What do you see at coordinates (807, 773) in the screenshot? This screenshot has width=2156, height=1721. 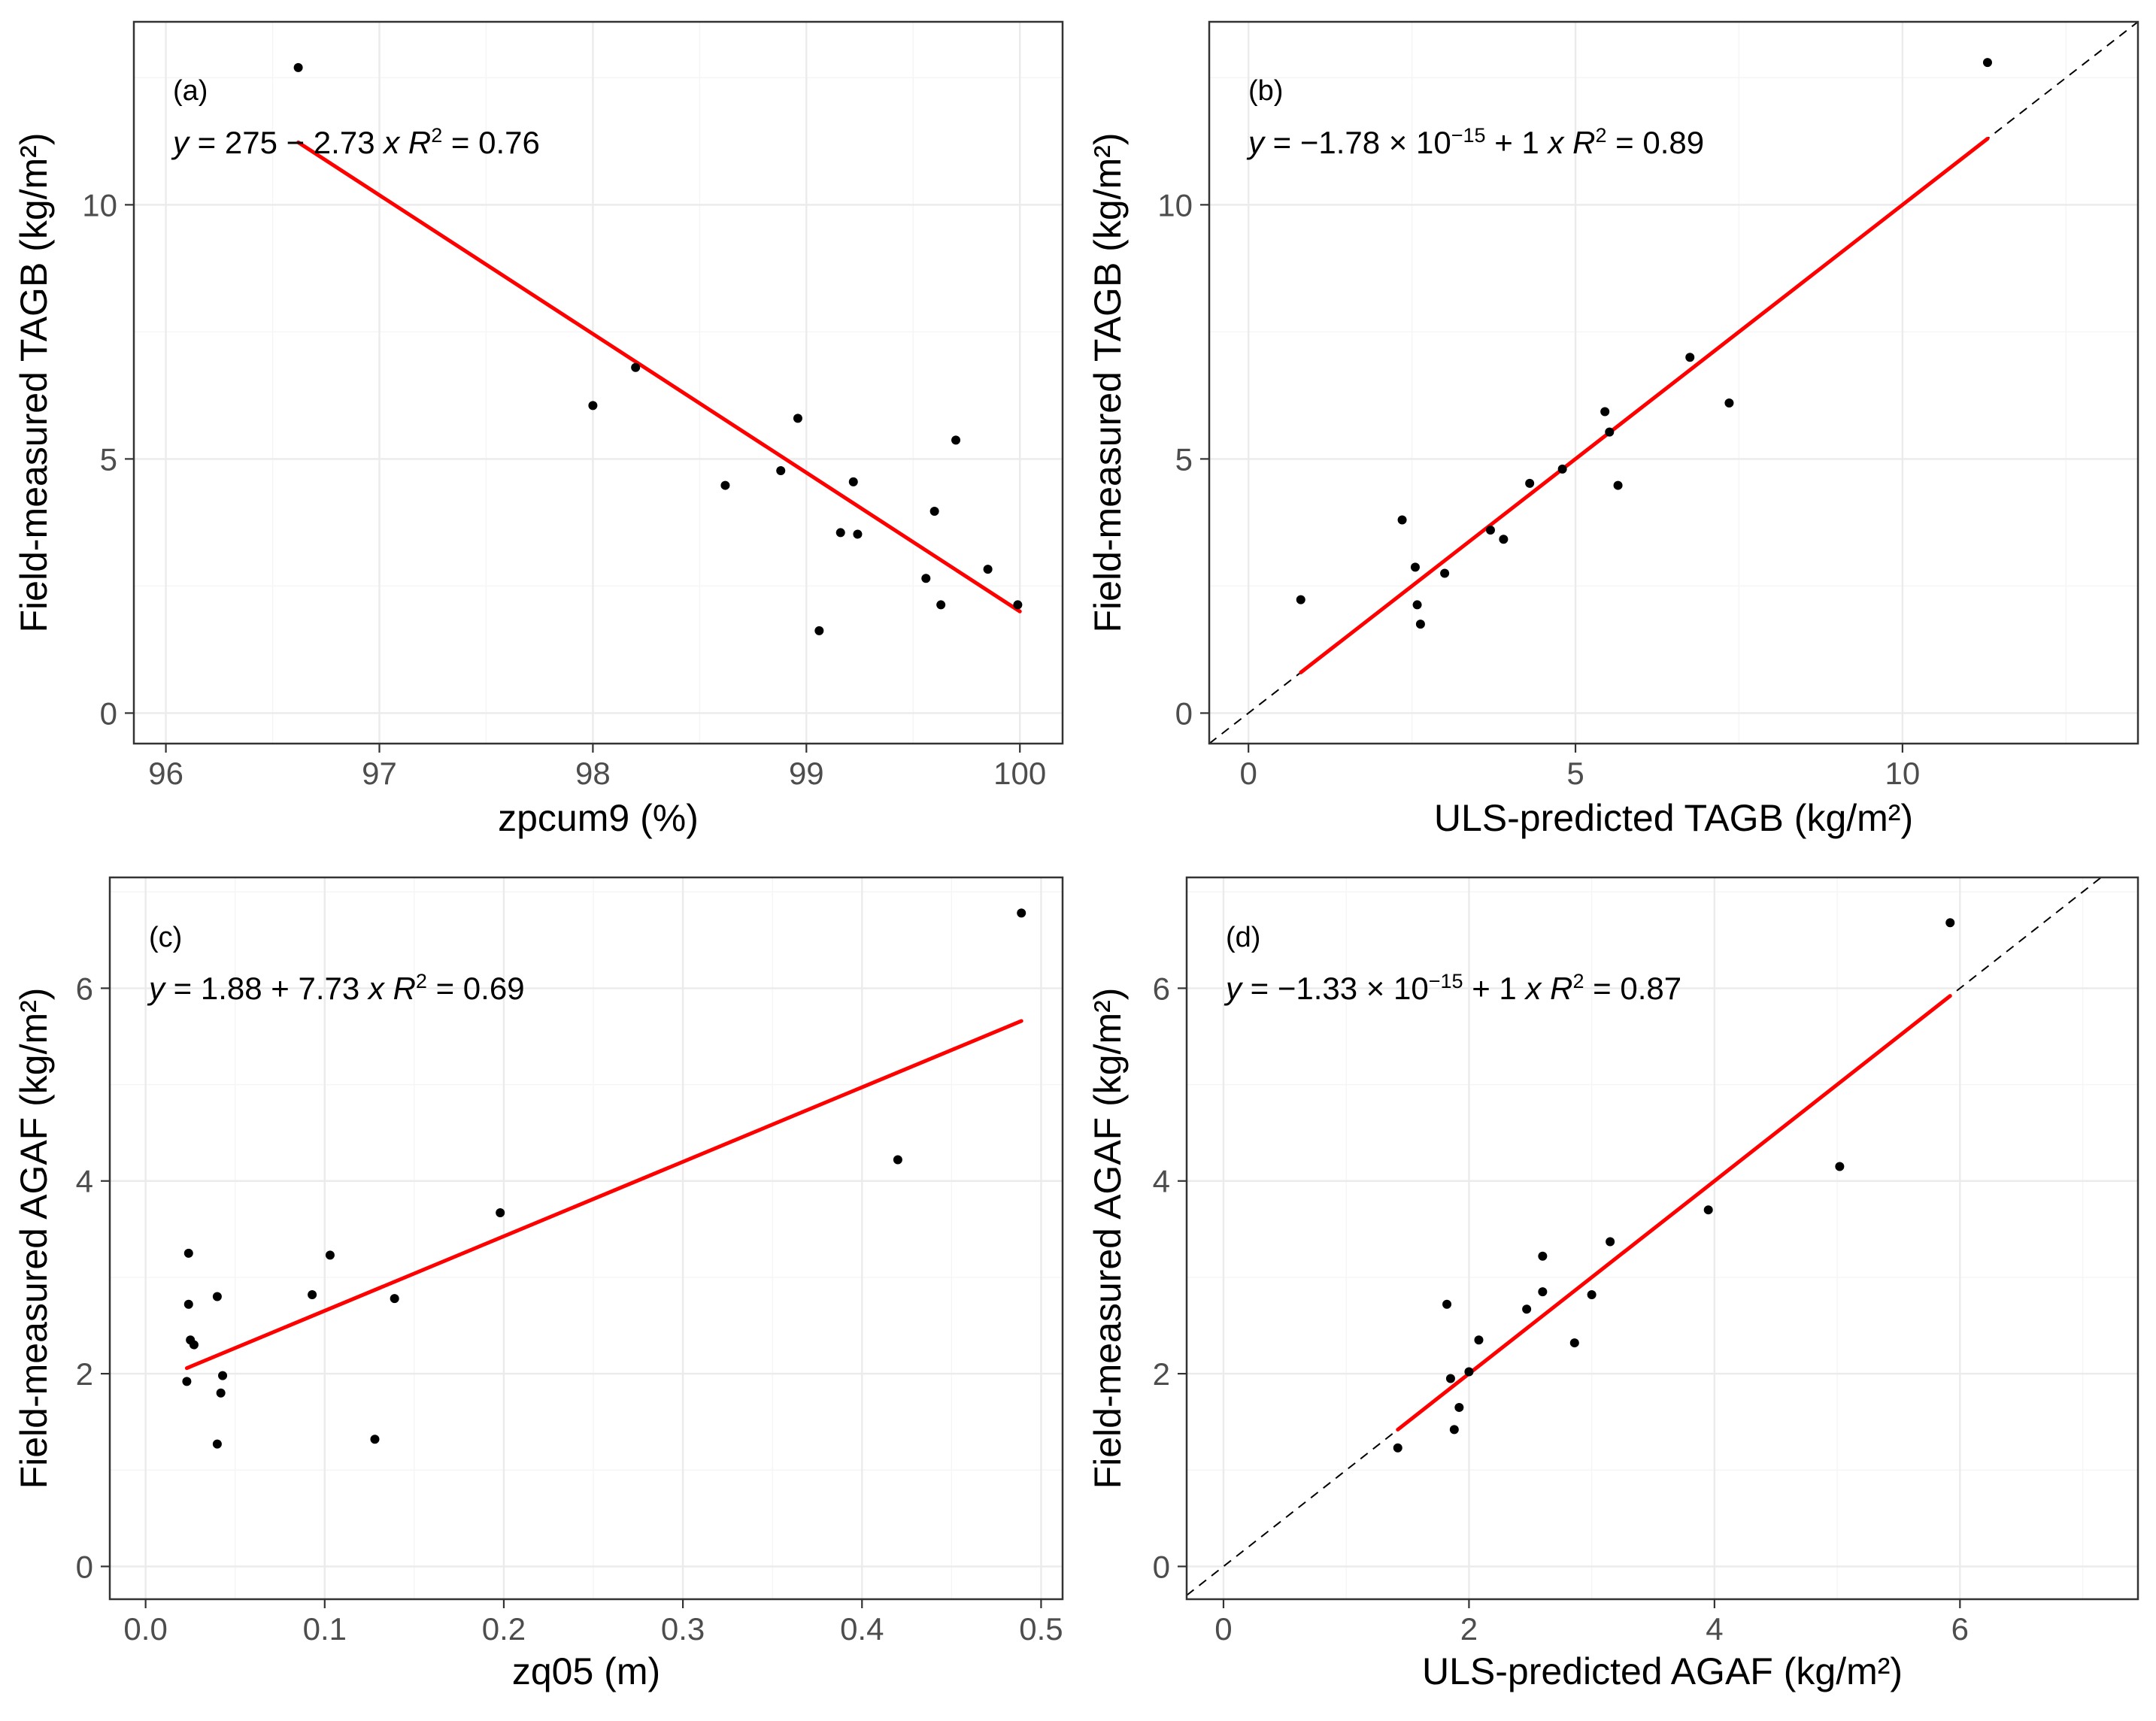 I see `x-tick-label: 99` at bounding box center [807, 773].